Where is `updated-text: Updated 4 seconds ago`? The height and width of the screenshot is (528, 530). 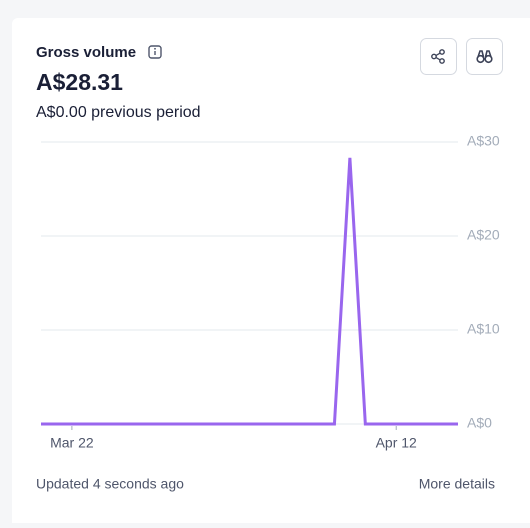
updated-text: Updated 4 seconds ago is located at coordinates (110, 484).